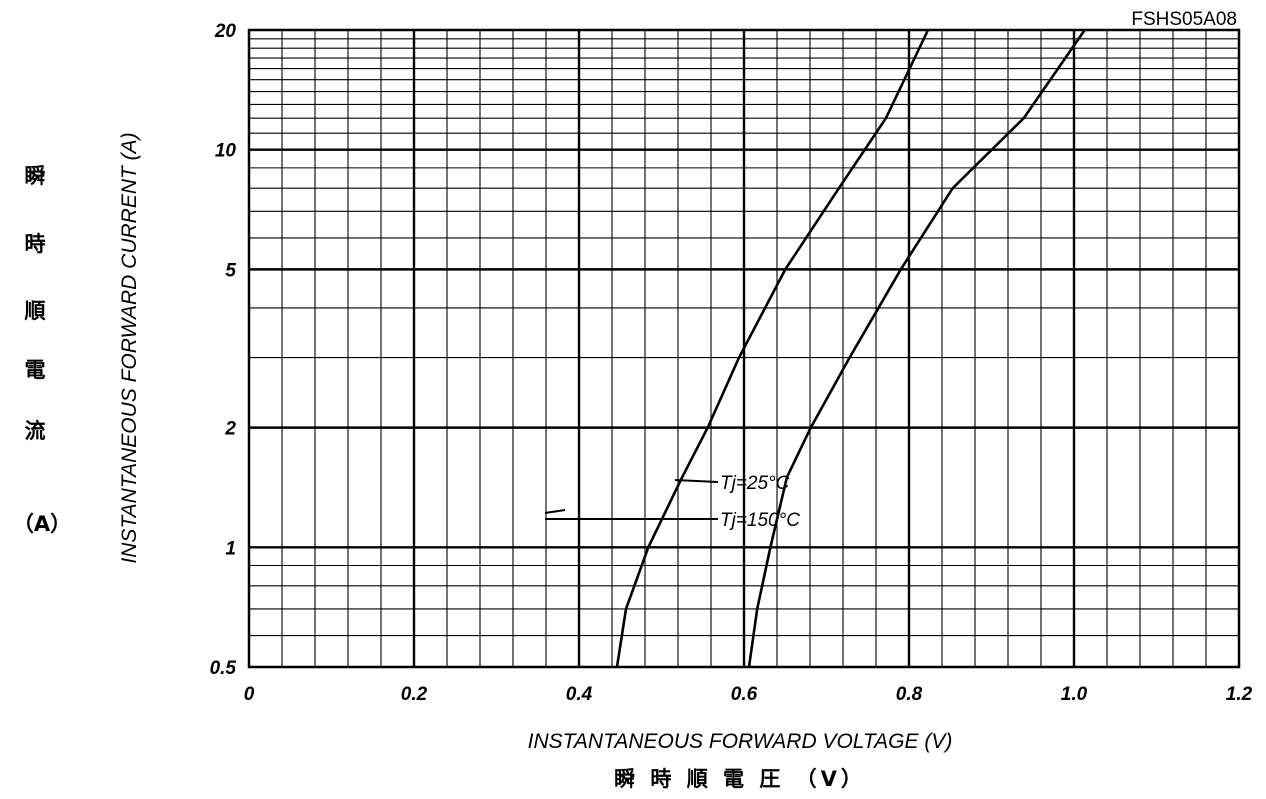 The width and height of the screenshot is (1266, 799). Describe the element at coordinates (249, 694) in the screenshot. I see `x-tick-label: 0` at that location.